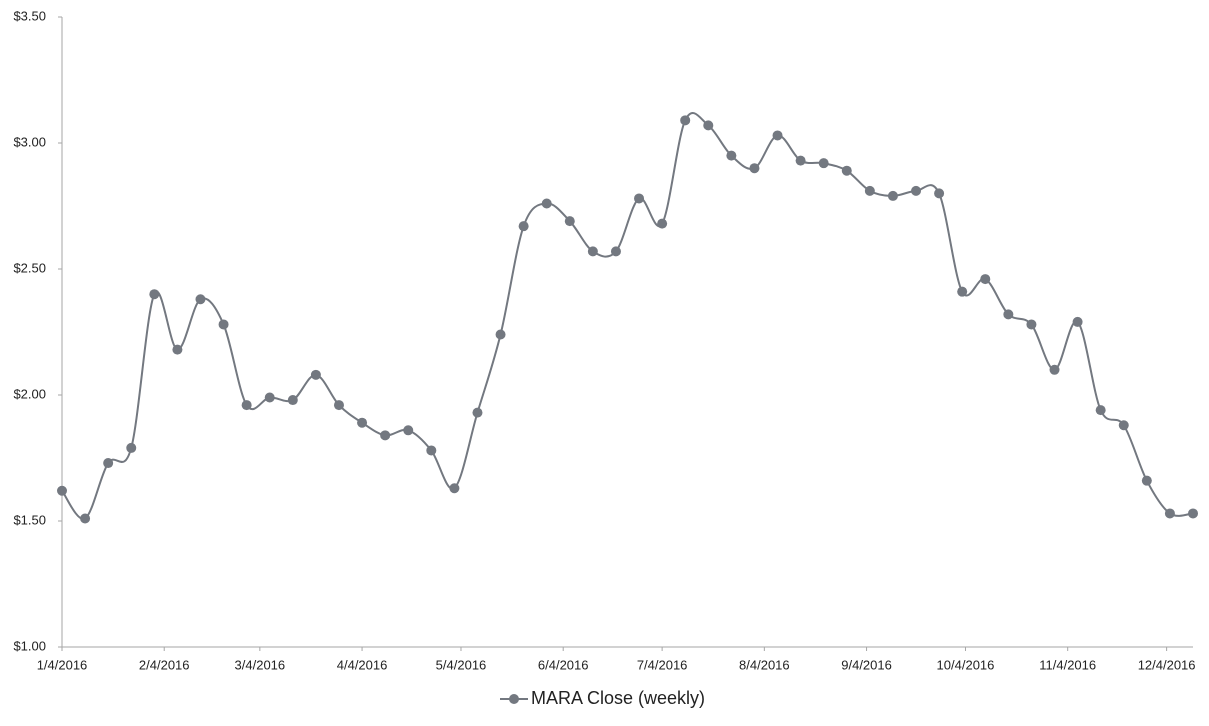 This screenshot has width=1209, height=726. I want to click on x-tick-label: 12/4/2016, so click(1167, 664).